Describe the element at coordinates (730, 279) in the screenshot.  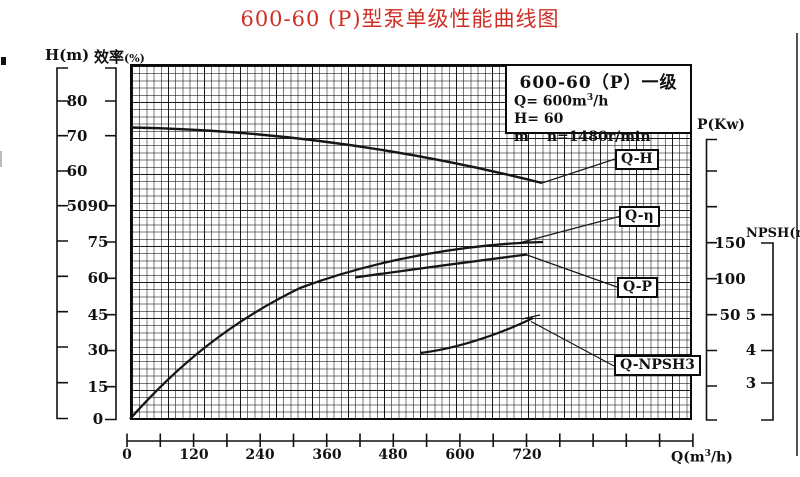
I see `power-axis-tick-label: 100` at that location.